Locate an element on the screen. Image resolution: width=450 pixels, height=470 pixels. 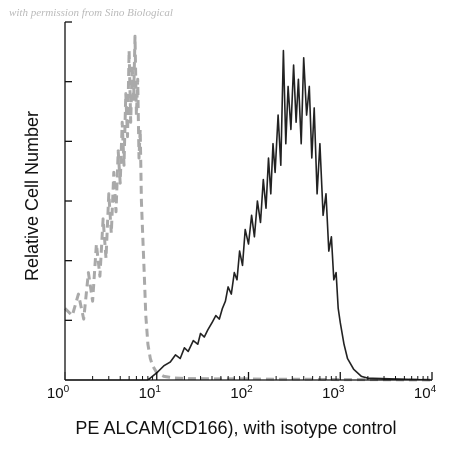
watermark-text: with permission from Sino Biological is located at coordinates (91, 13).